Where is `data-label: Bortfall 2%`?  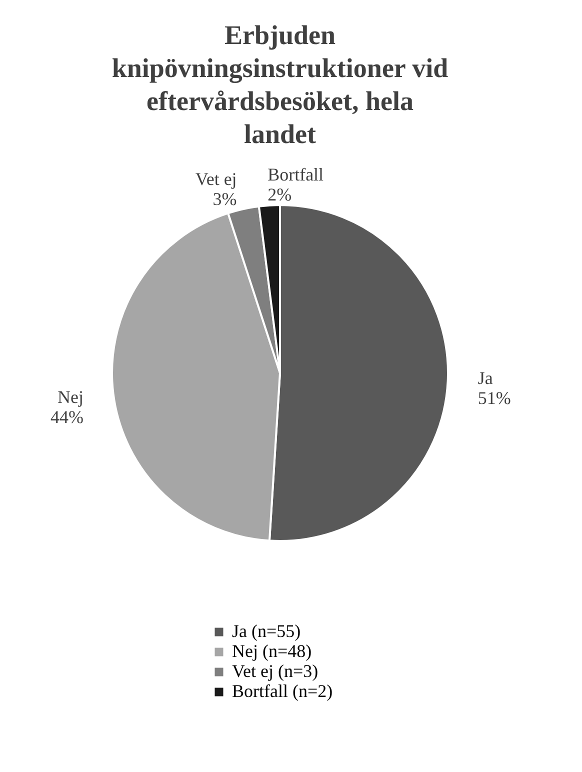
data-label: Bortfall 2% is located at coordinates (296, 184).